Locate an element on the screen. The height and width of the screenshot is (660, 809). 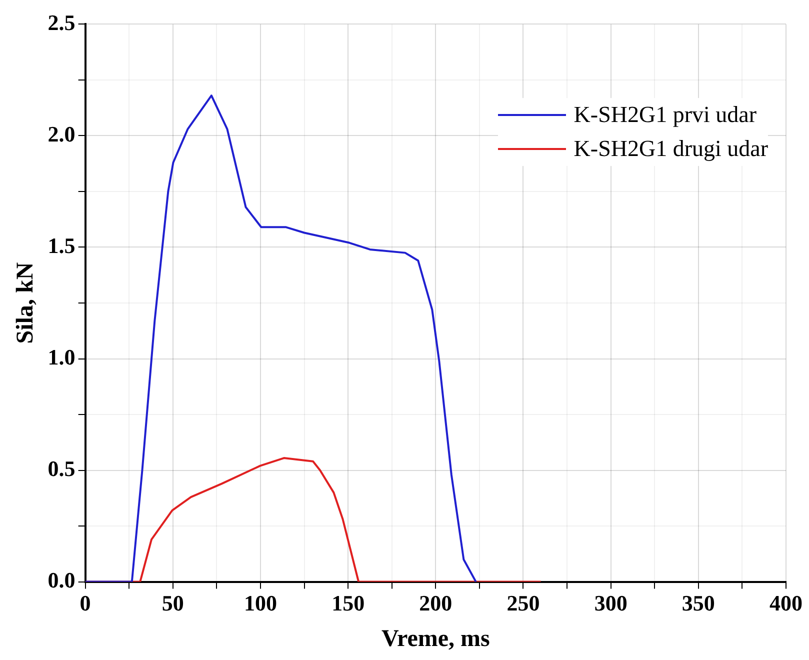
x-axis-title: Vreme, ms is located at coordinates (435, 639).